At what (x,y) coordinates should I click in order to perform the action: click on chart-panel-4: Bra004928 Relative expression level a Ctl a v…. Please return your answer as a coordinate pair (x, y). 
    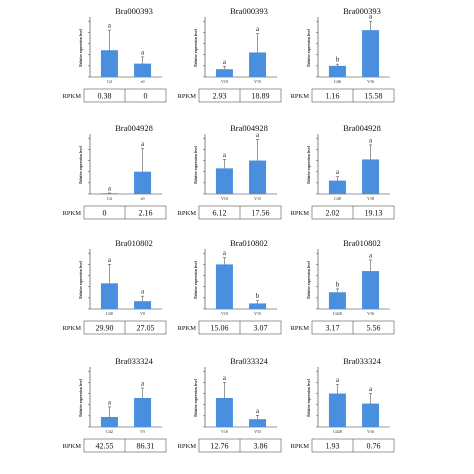
    Looking at the image, I should click on (115, 171).